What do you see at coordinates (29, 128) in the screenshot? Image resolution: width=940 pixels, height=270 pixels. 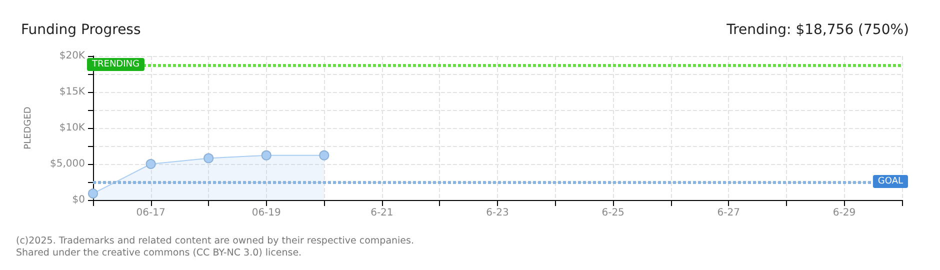 I see `y-axis-title: PLEDGED` at bounding box center [29, 128].